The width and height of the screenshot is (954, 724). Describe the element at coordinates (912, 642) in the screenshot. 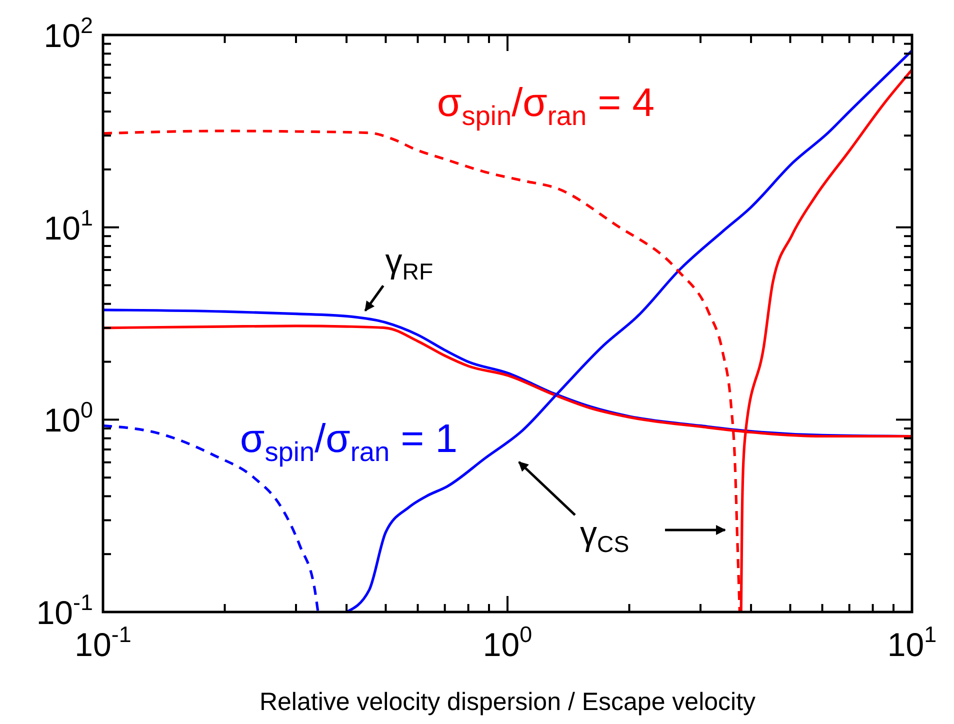

I see `x-tick-label: 10$^{1}$` at that location.